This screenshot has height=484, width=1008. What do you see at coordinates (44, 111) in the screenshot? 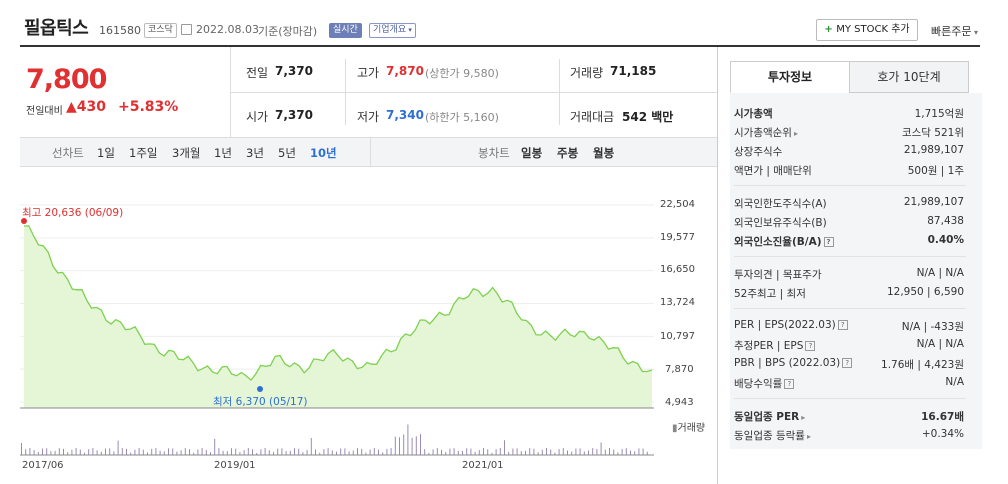
I see `change-label: 전일대비` at bounding box center [44, 111].